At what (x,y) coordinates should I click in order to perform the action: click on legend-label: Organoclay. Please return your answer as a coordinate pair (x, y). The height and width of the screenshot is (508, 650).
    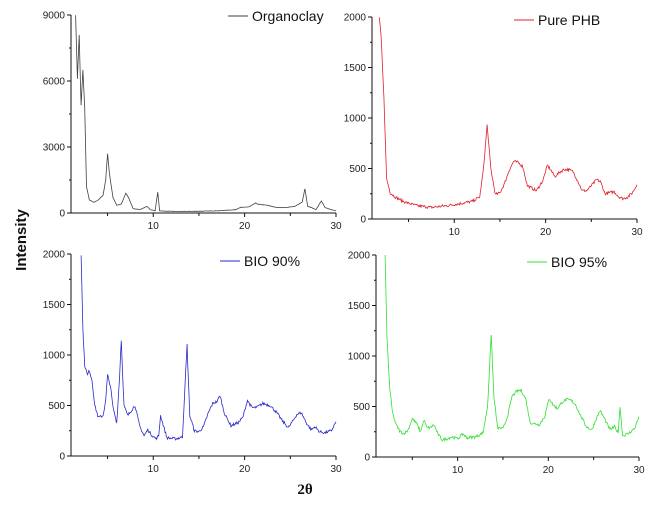
    Looking at the image, I should click on (288, 16).